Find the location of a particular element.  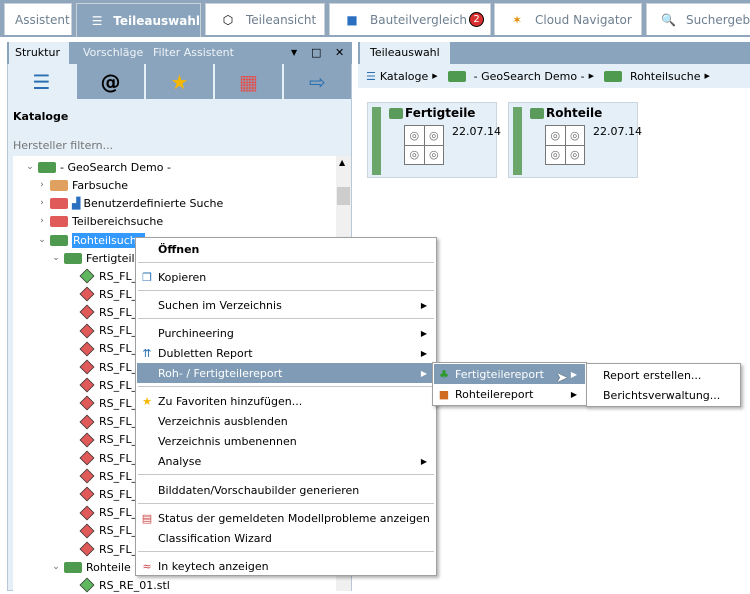

tab-cloud-navigator: ✶ Cloud Navigator is located at coordinates (568, 19).